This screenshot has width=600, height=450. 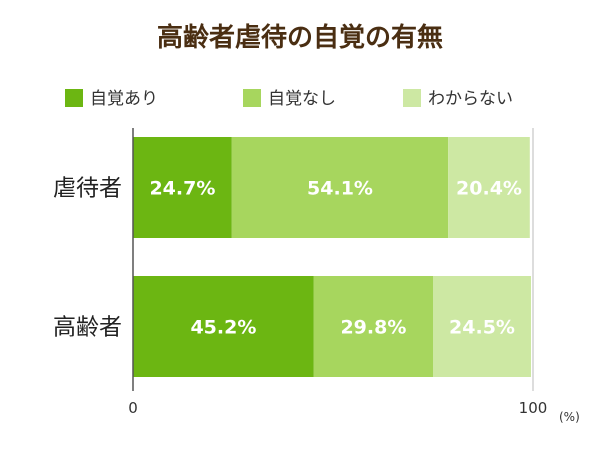 I want to click on chart-title: 高齢者虐待の自覚の有無, so click(x=300, y=37).